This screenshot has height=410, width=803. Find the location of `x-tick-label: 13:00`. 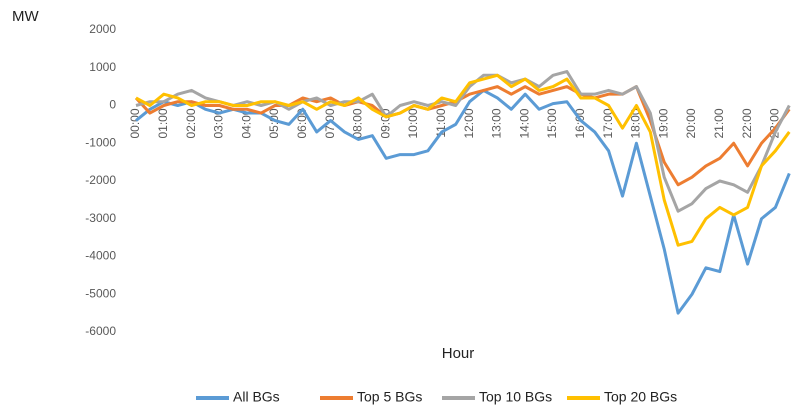

x-tick-label: 13:00 is located at coordinates (497, 123).